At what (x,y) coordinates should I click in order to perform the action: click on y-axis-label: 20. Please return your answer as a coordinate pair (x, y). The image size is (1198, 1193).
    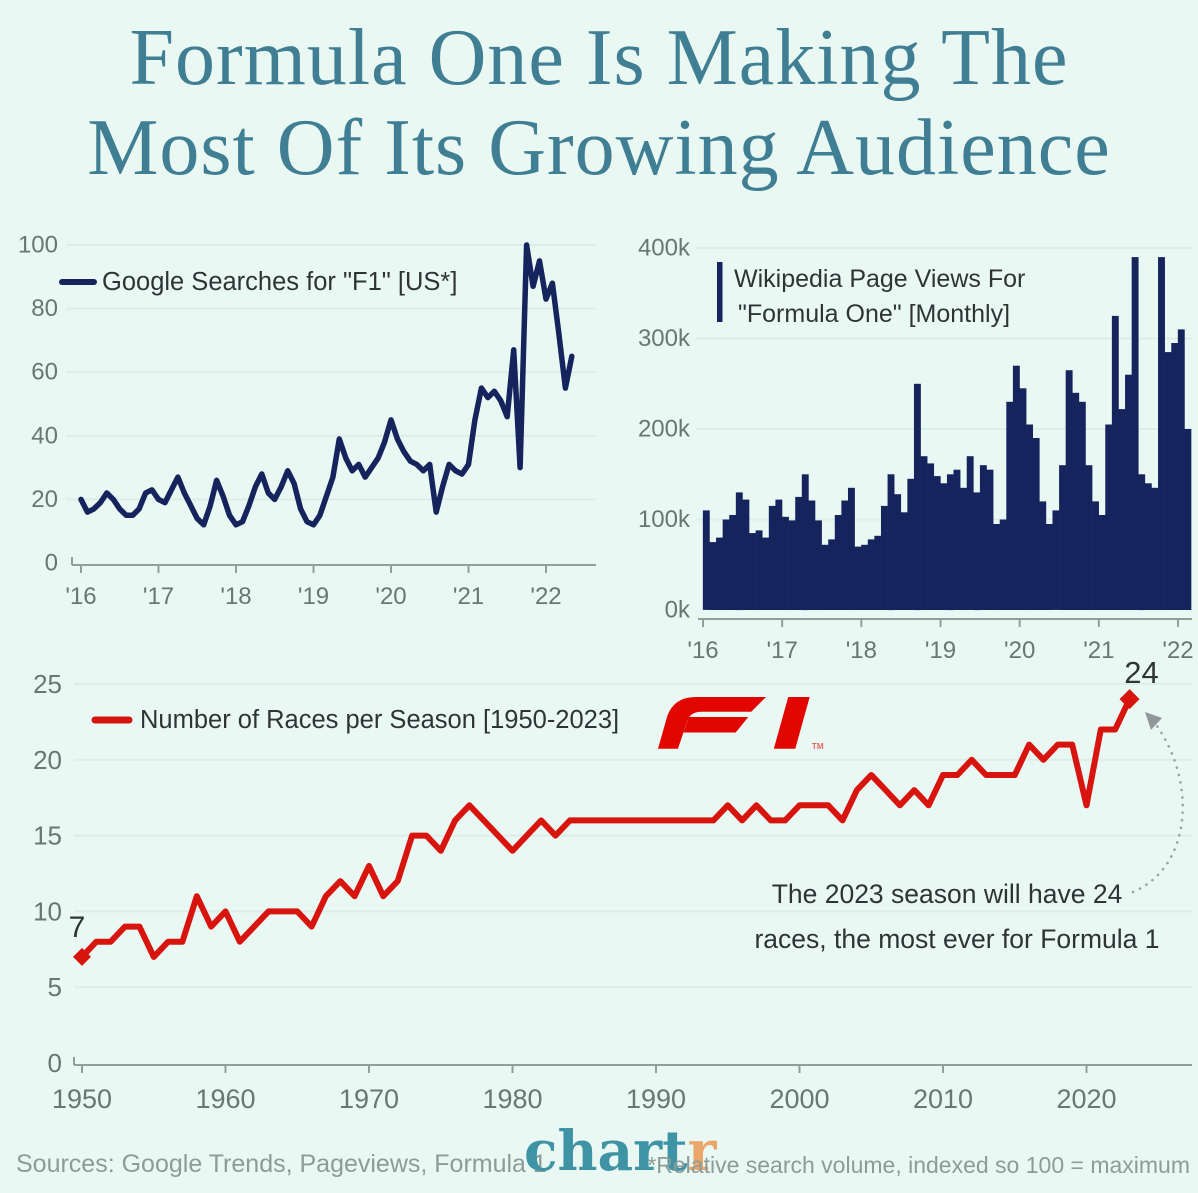
    Looking at the image, I should click on (47, 760).